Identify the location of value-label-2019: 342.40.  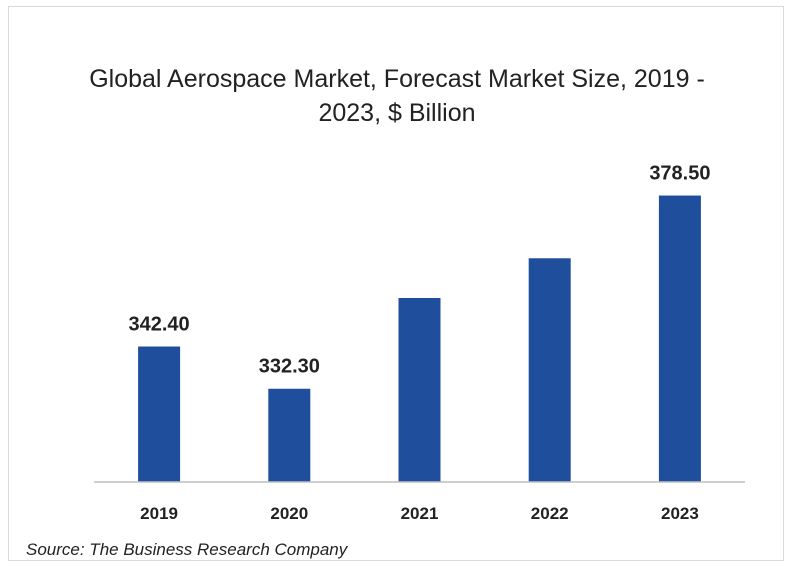
(159, 325).